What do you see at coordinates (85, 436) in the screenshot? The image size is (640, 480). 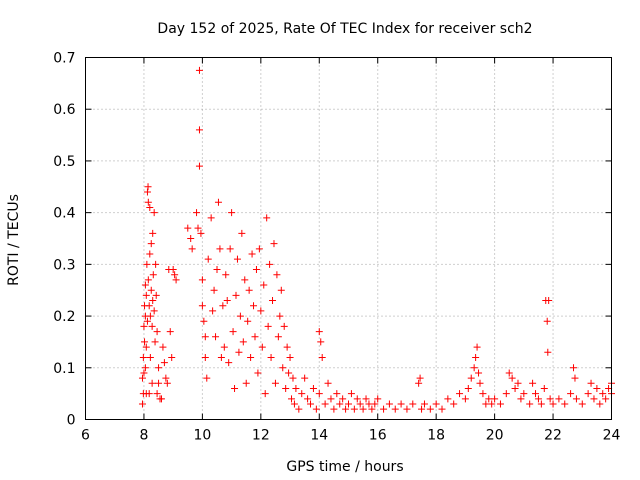 I see `x-tick-label: 6` at bounding box center [85, 436].